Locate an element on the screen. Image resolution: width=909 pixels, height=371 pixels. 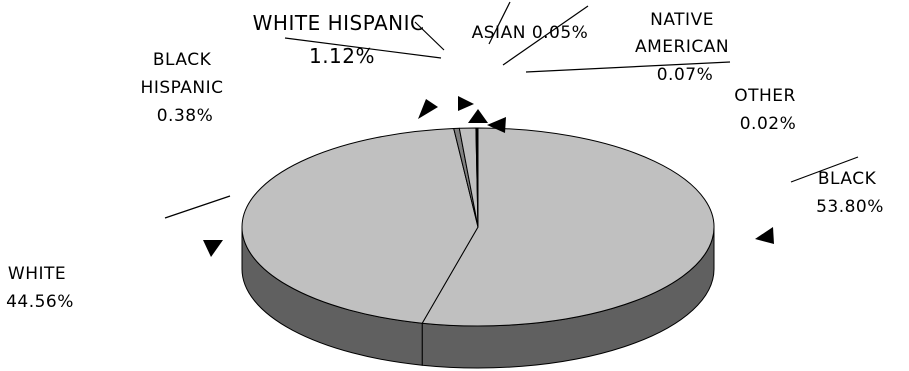
label-native-american: NATIVE AMERICAN 0.07% is located at coordinates (685, 47).